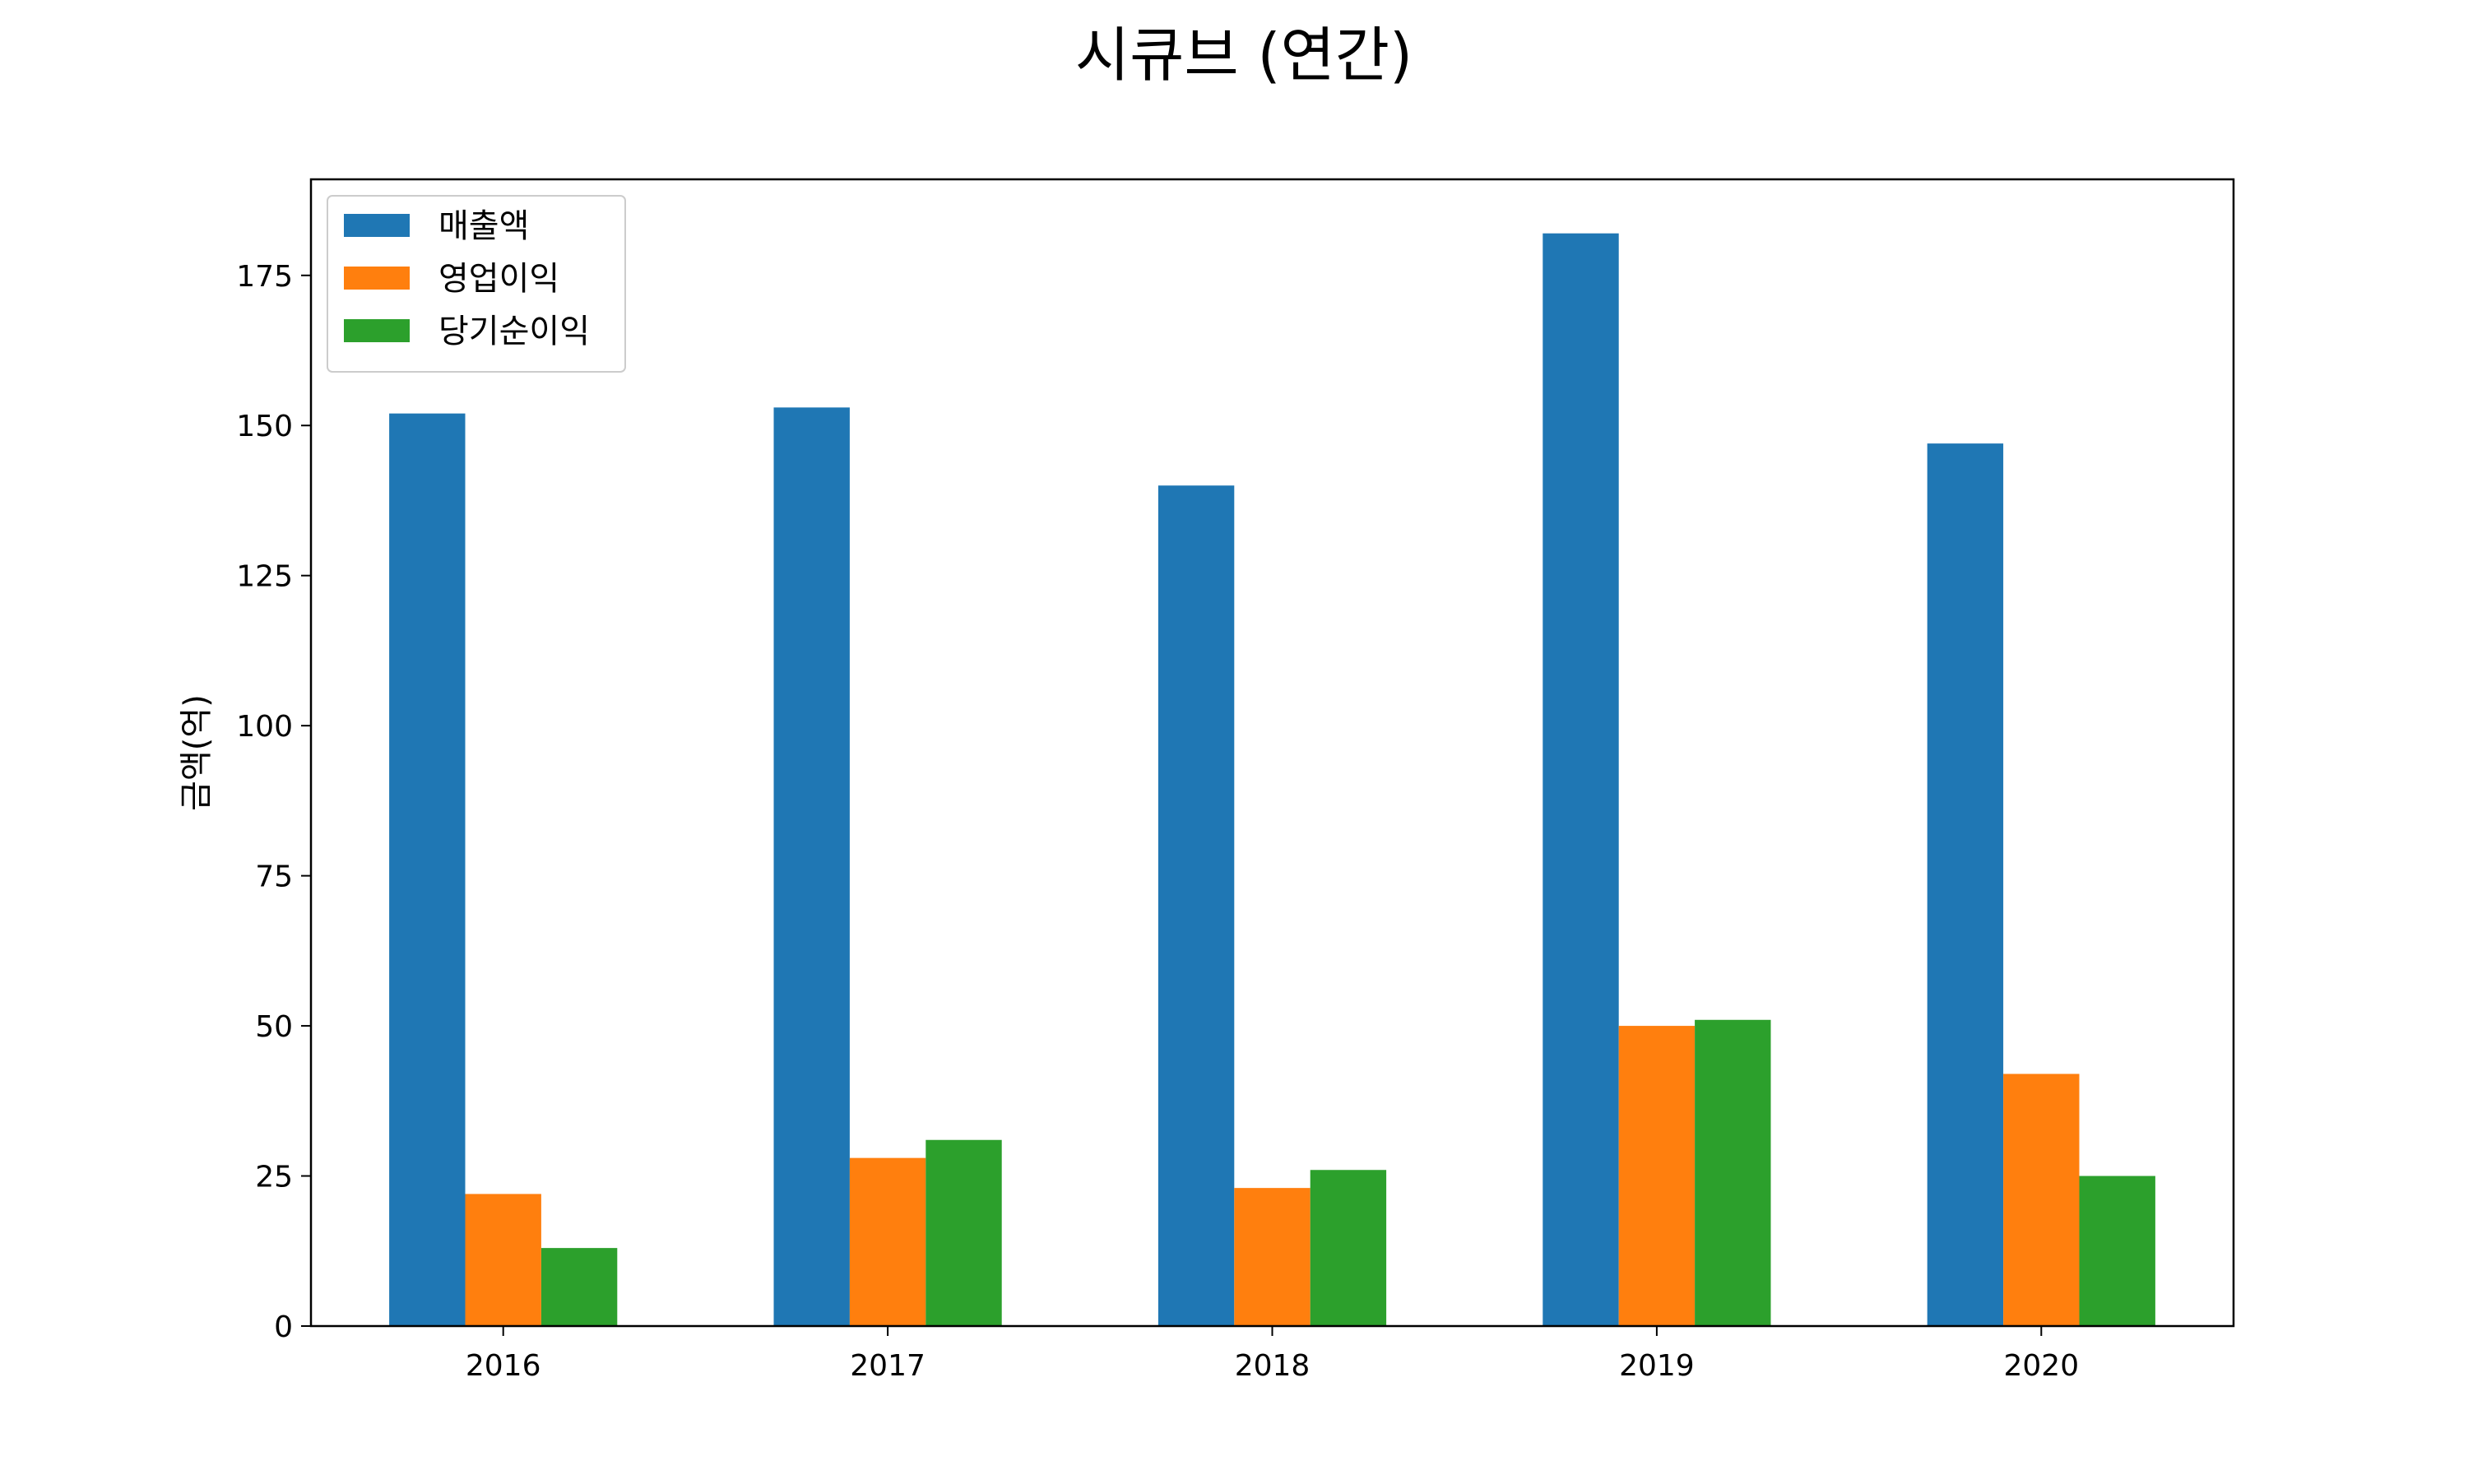 The image size is (2468, 1484). What do you see at coordinates (1657, 1366) in the screenshot?
I see `x-tick-label: 2019` at bounding box center [1657, 1366].